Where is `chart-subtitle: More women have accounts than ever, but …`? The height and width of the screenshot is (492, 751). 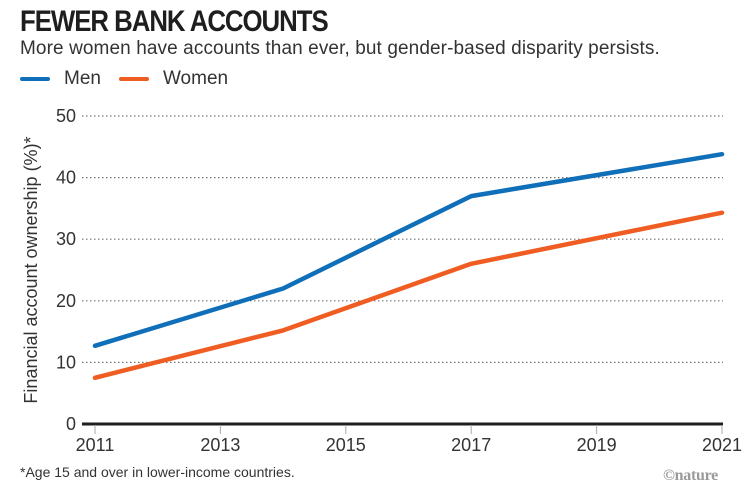
chart-subtitle: More women have accounts than ever, but … is located at coordinates (340, 48).